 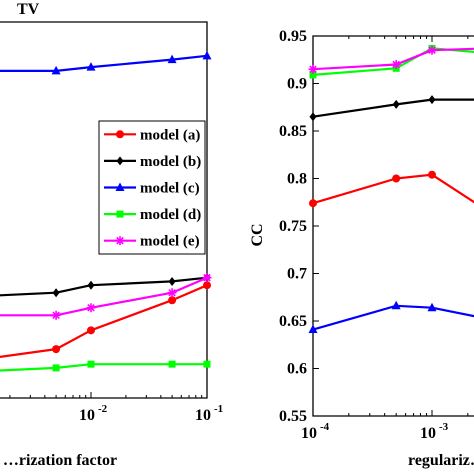 I want to click on y-tick-label: 0.95, so click(x=293, y=36).